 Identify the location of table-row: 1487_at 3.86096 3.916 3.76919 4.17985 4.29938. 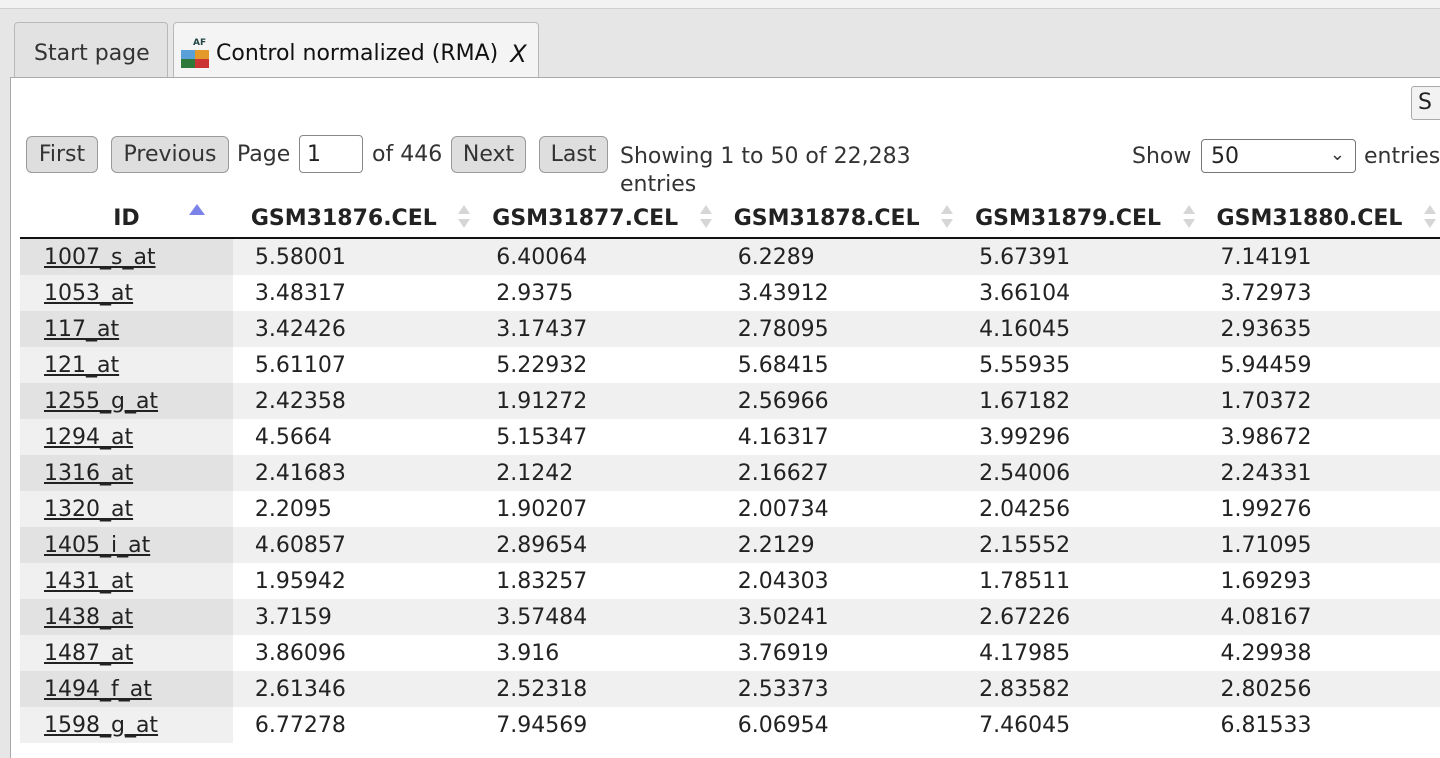
(730, 653).